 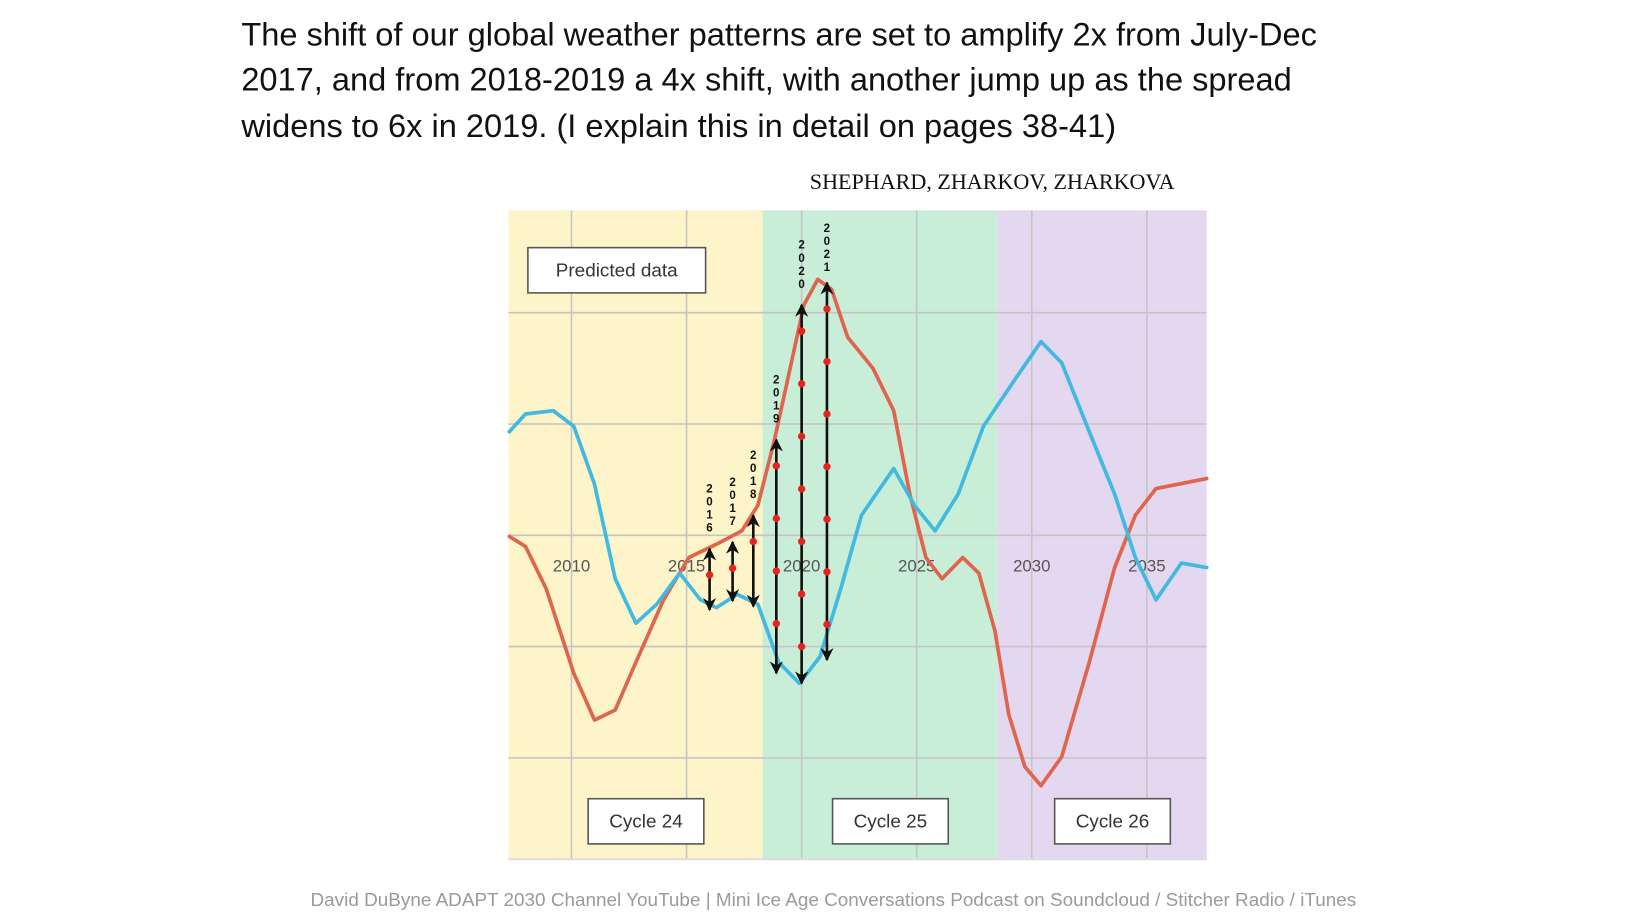 I want to click on year-label: 2020, so click(x=802, y=266).